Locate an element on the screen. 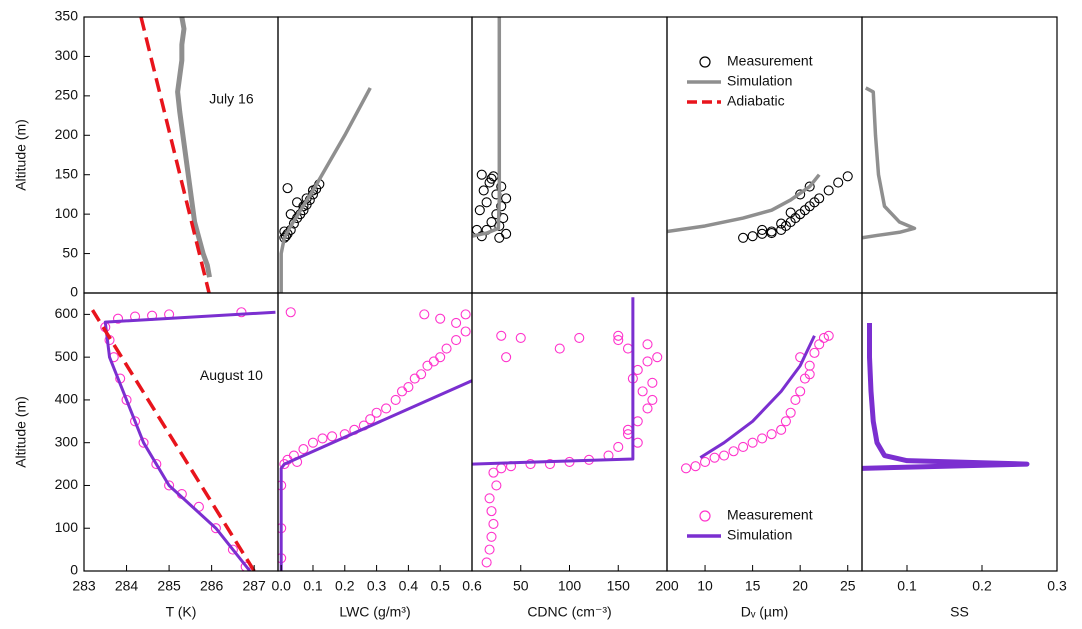 This screenshot has height=629, width=1082. x-tick-label: 0.4 is located at coordinates (409, 586).